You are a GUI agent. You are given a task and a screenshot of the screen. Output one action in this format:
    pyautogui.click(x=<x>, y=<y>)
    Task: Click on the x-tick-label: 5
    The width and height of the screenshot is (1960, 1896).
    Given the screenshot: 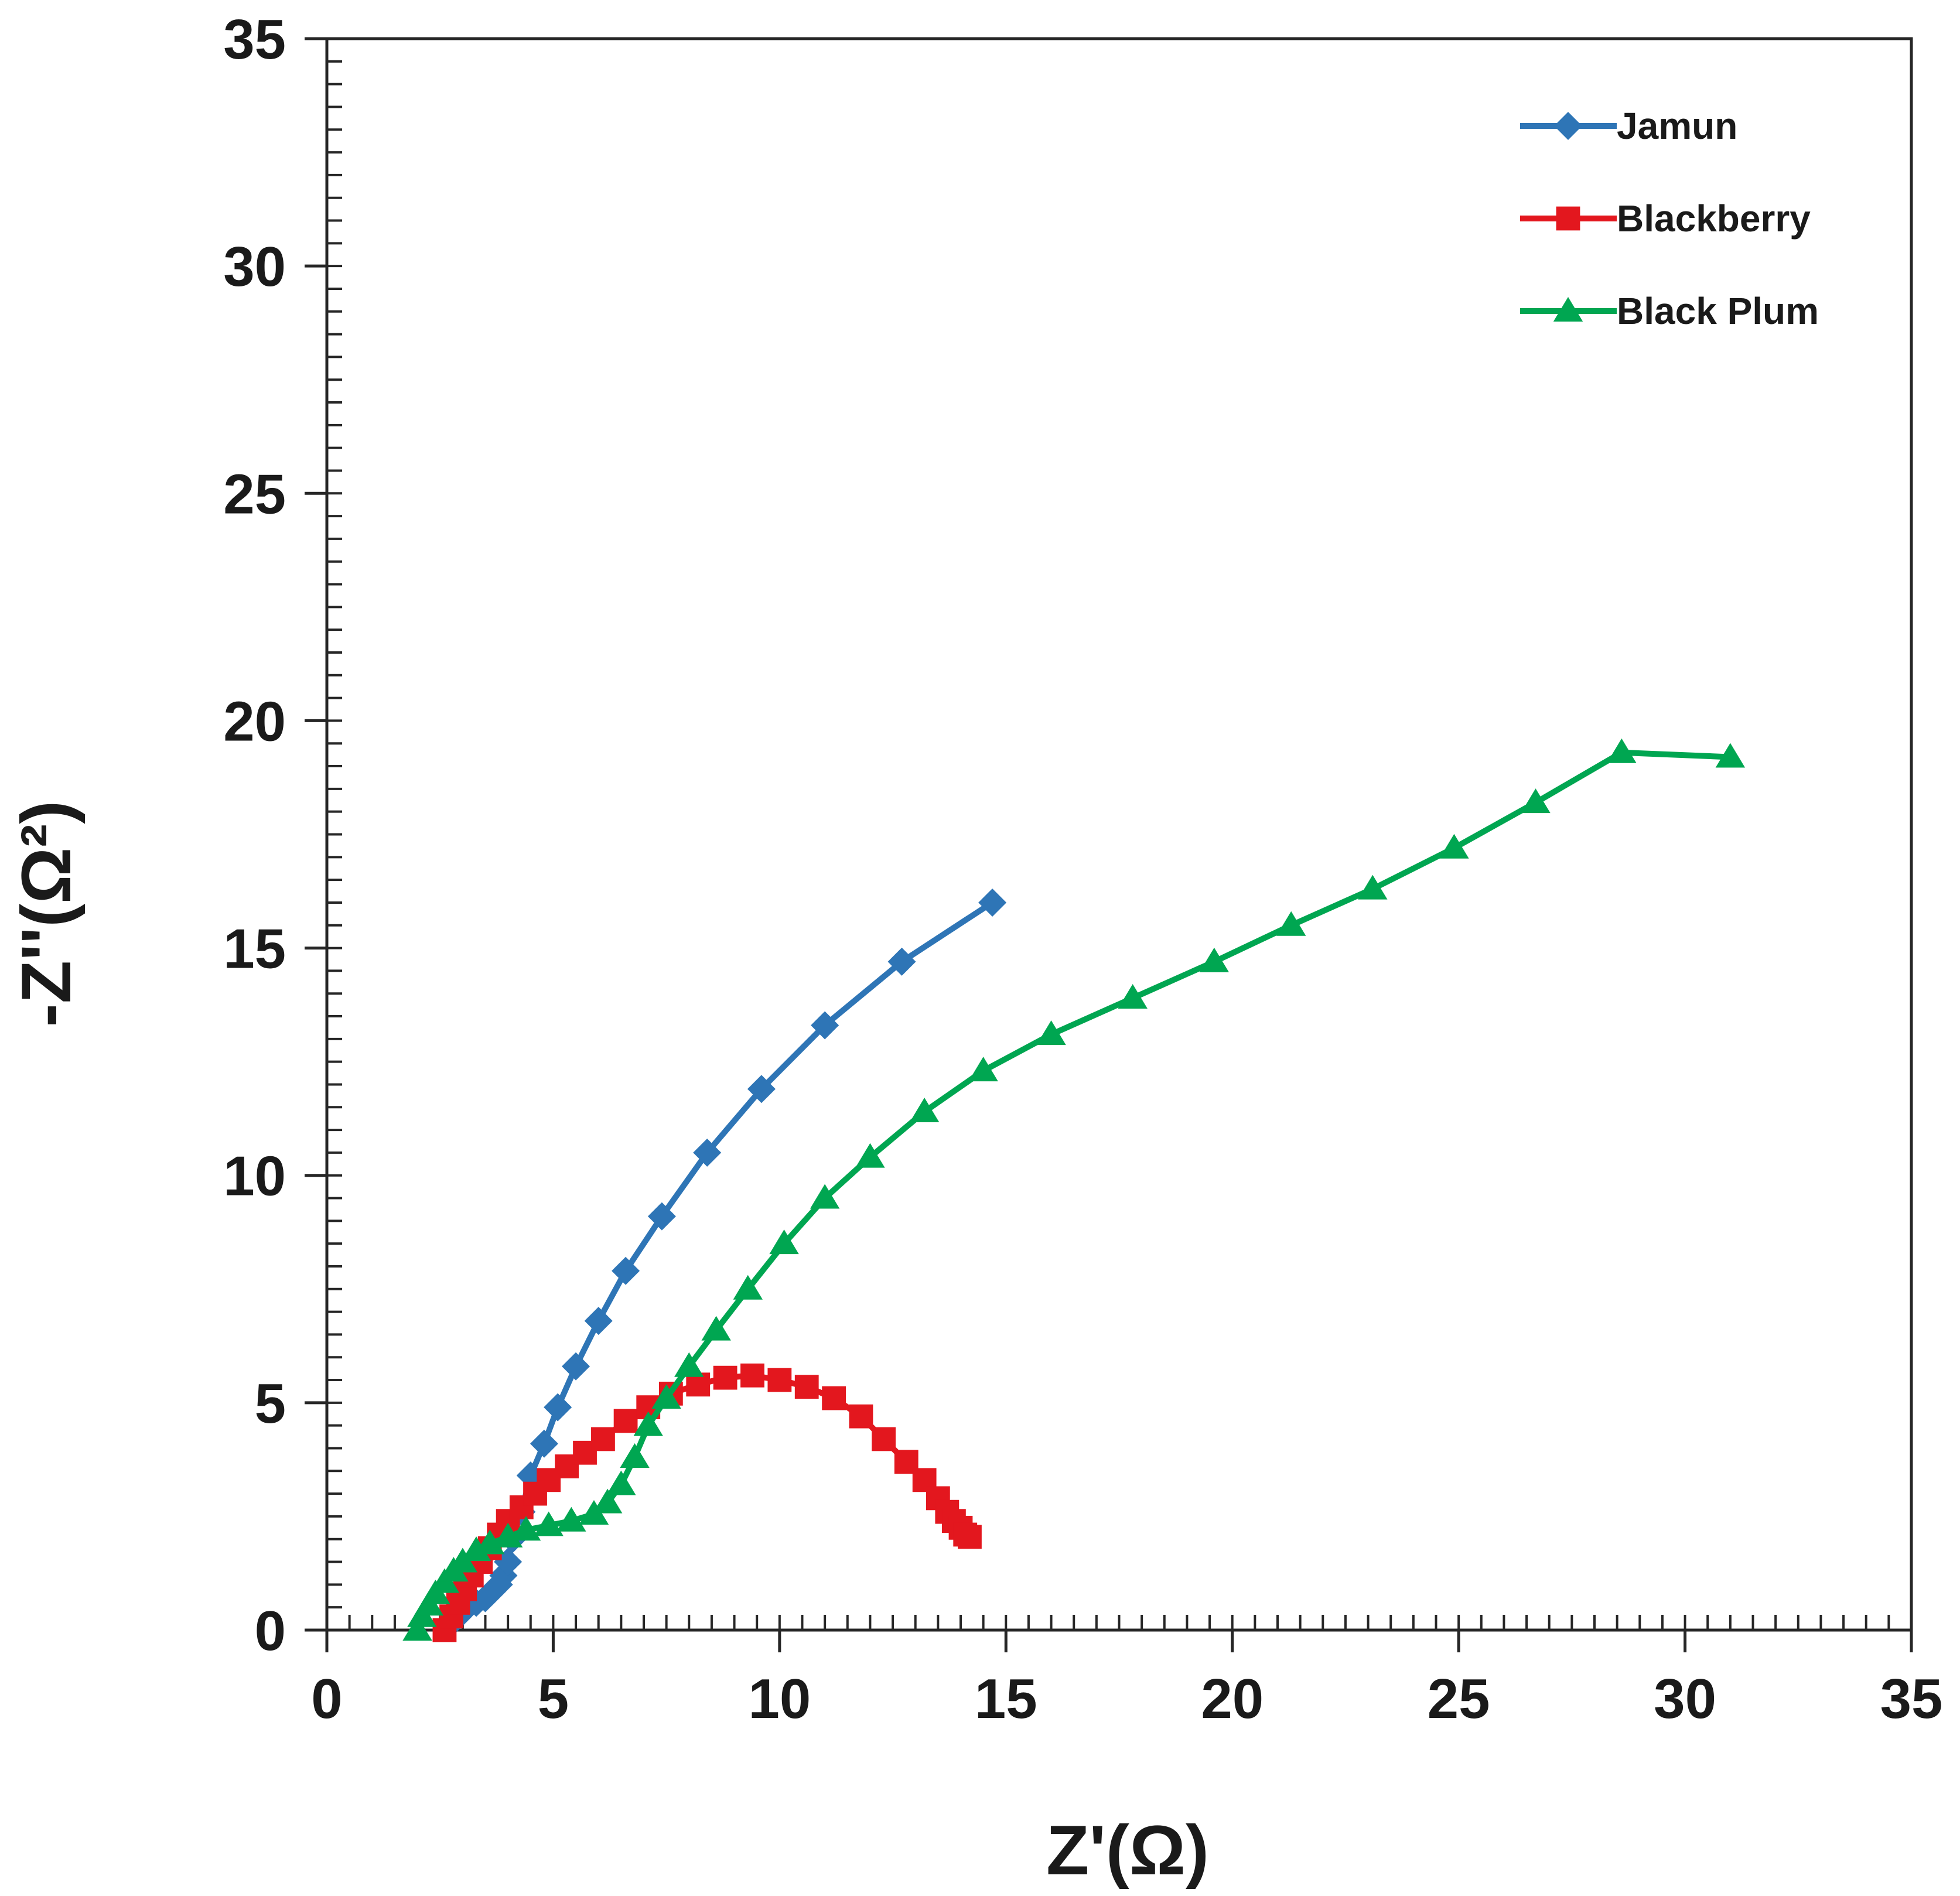 What is the action you would take?
    pyautogui.click(x=553, y=1699)
    